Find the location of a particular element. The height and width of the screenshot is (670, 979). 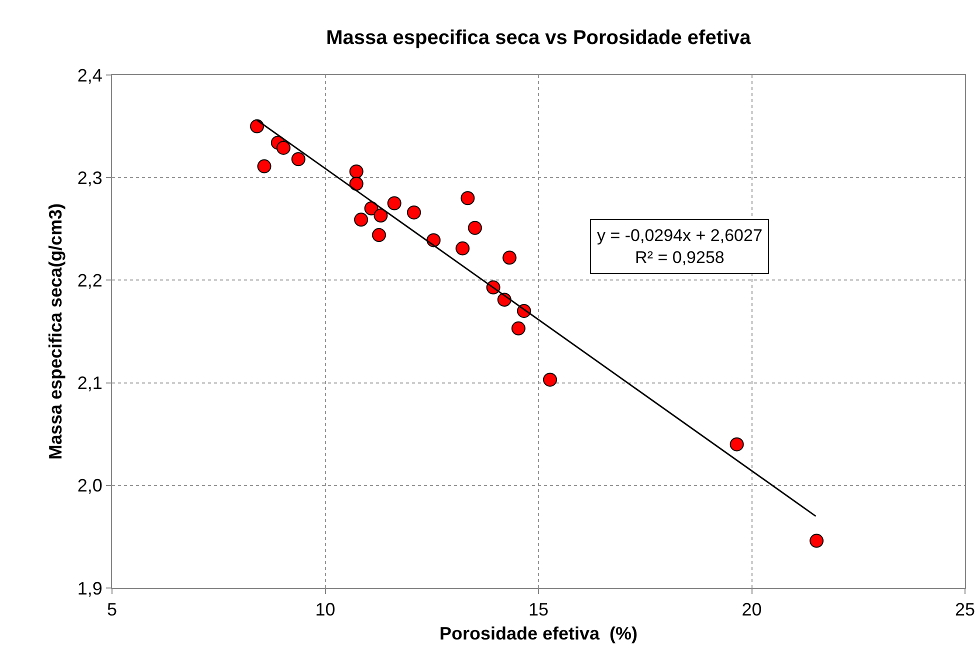

y-tick-label: 2,0 is located at coordinates (89, 486).